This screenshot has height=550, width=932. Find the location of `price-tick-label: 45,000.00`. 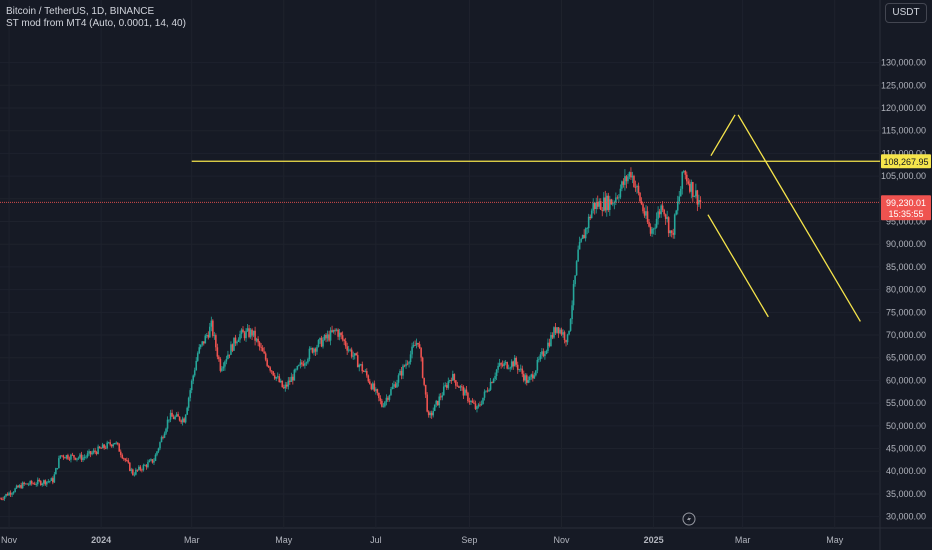

price-tick-label: 45,000.00 is located at coordinates (906, 449).